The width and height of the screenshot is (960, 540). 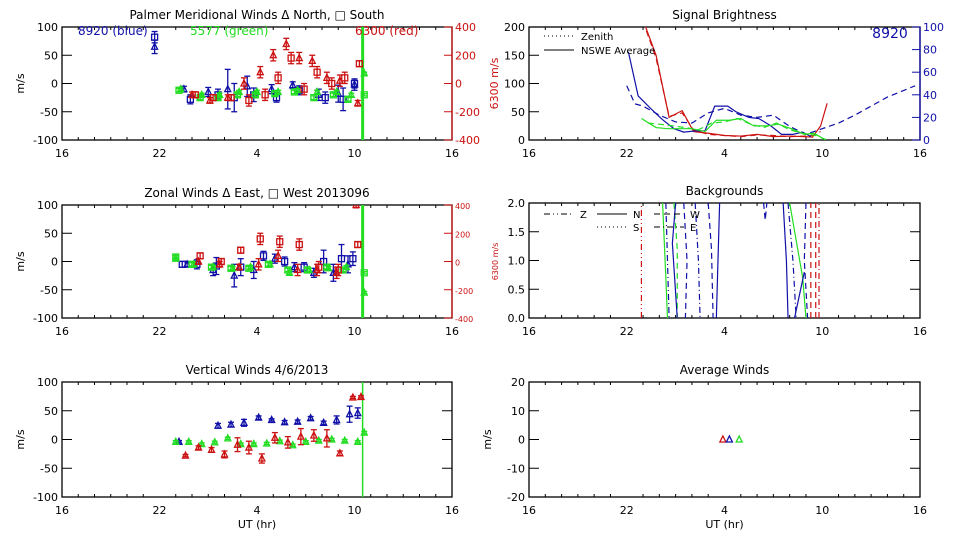 I want to click on series-blue-f, so click(x=718, y=260).